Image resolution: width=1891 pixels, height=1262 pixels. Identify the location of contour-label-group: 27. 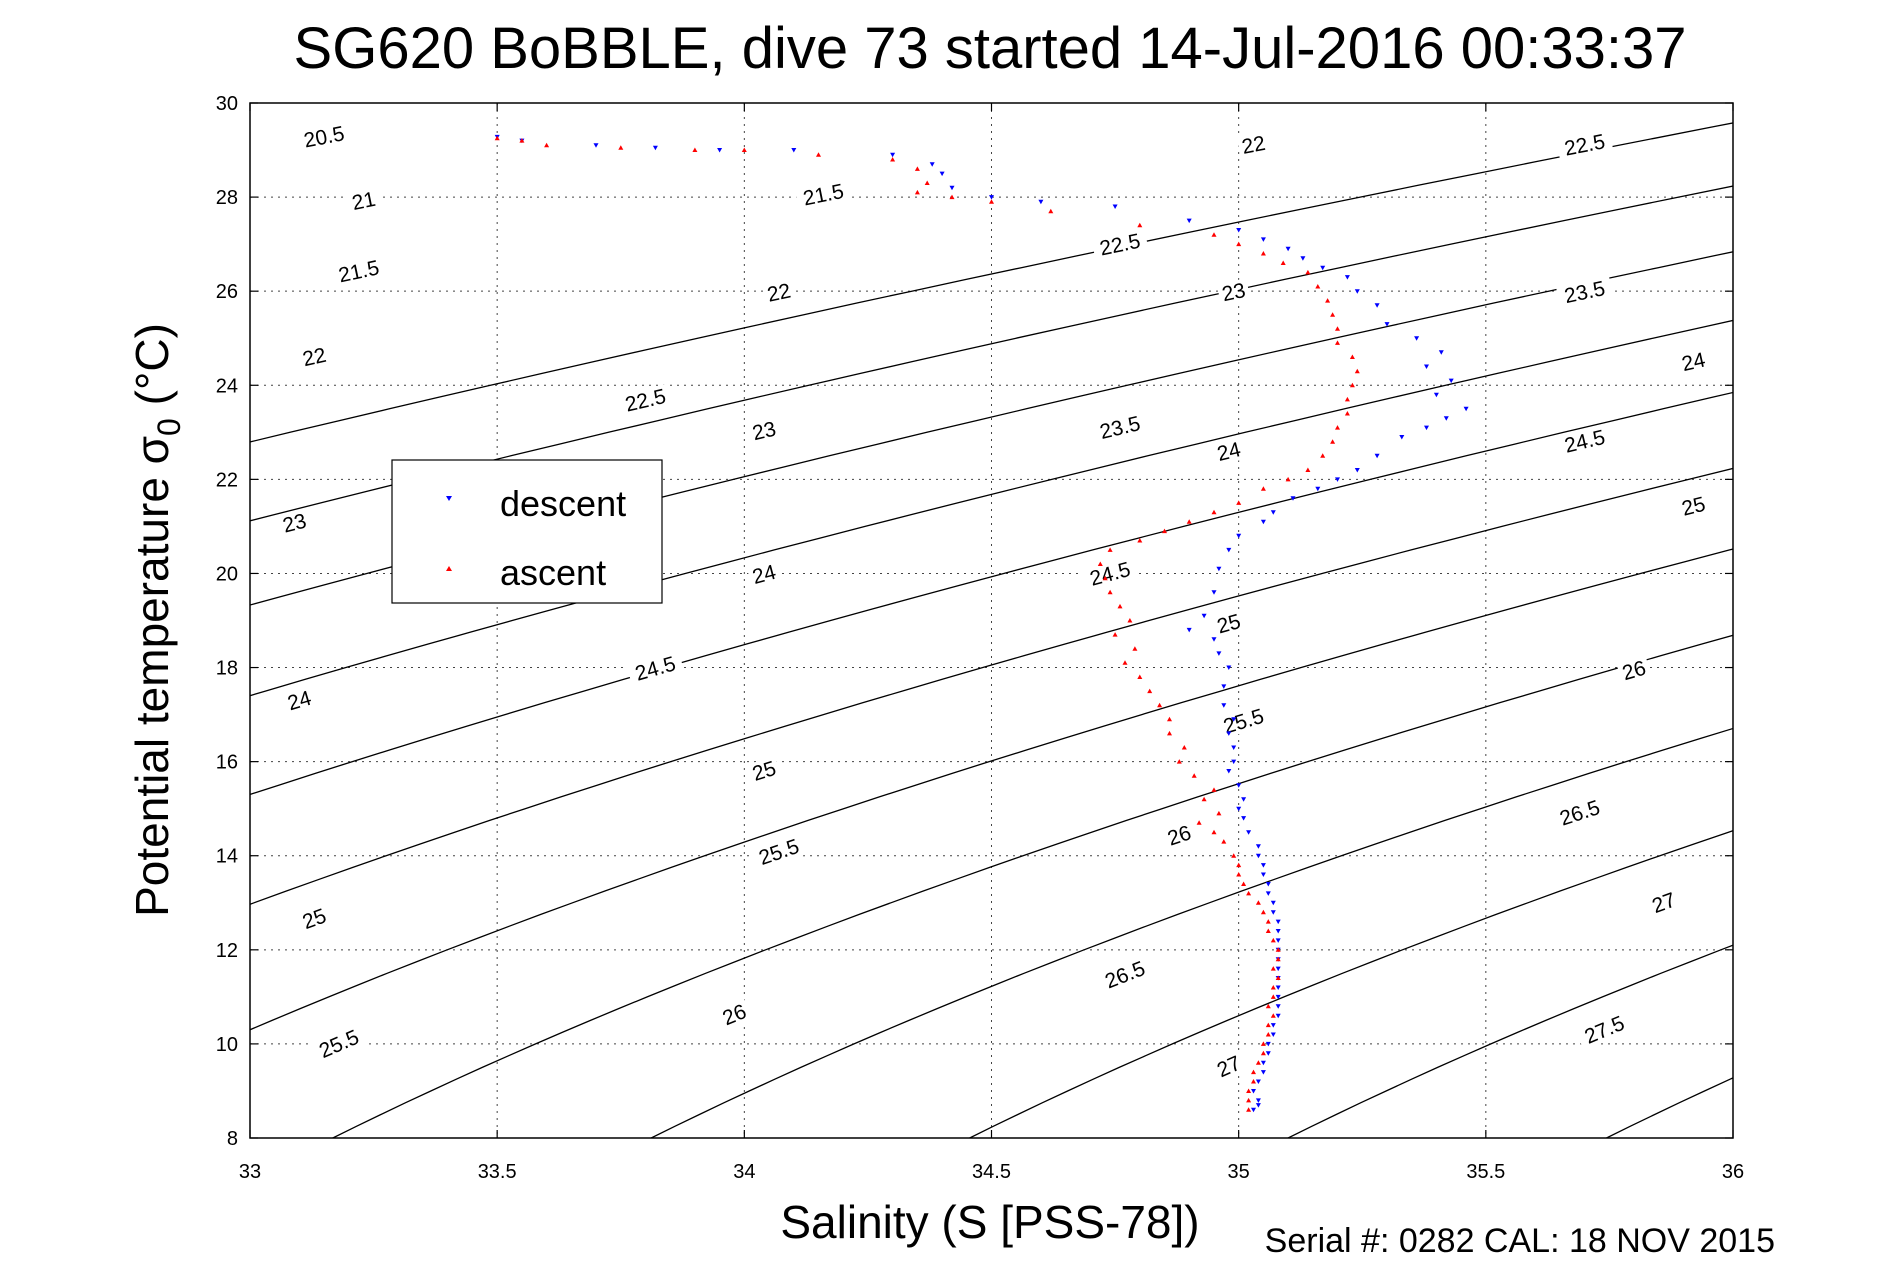
(1663, 903).